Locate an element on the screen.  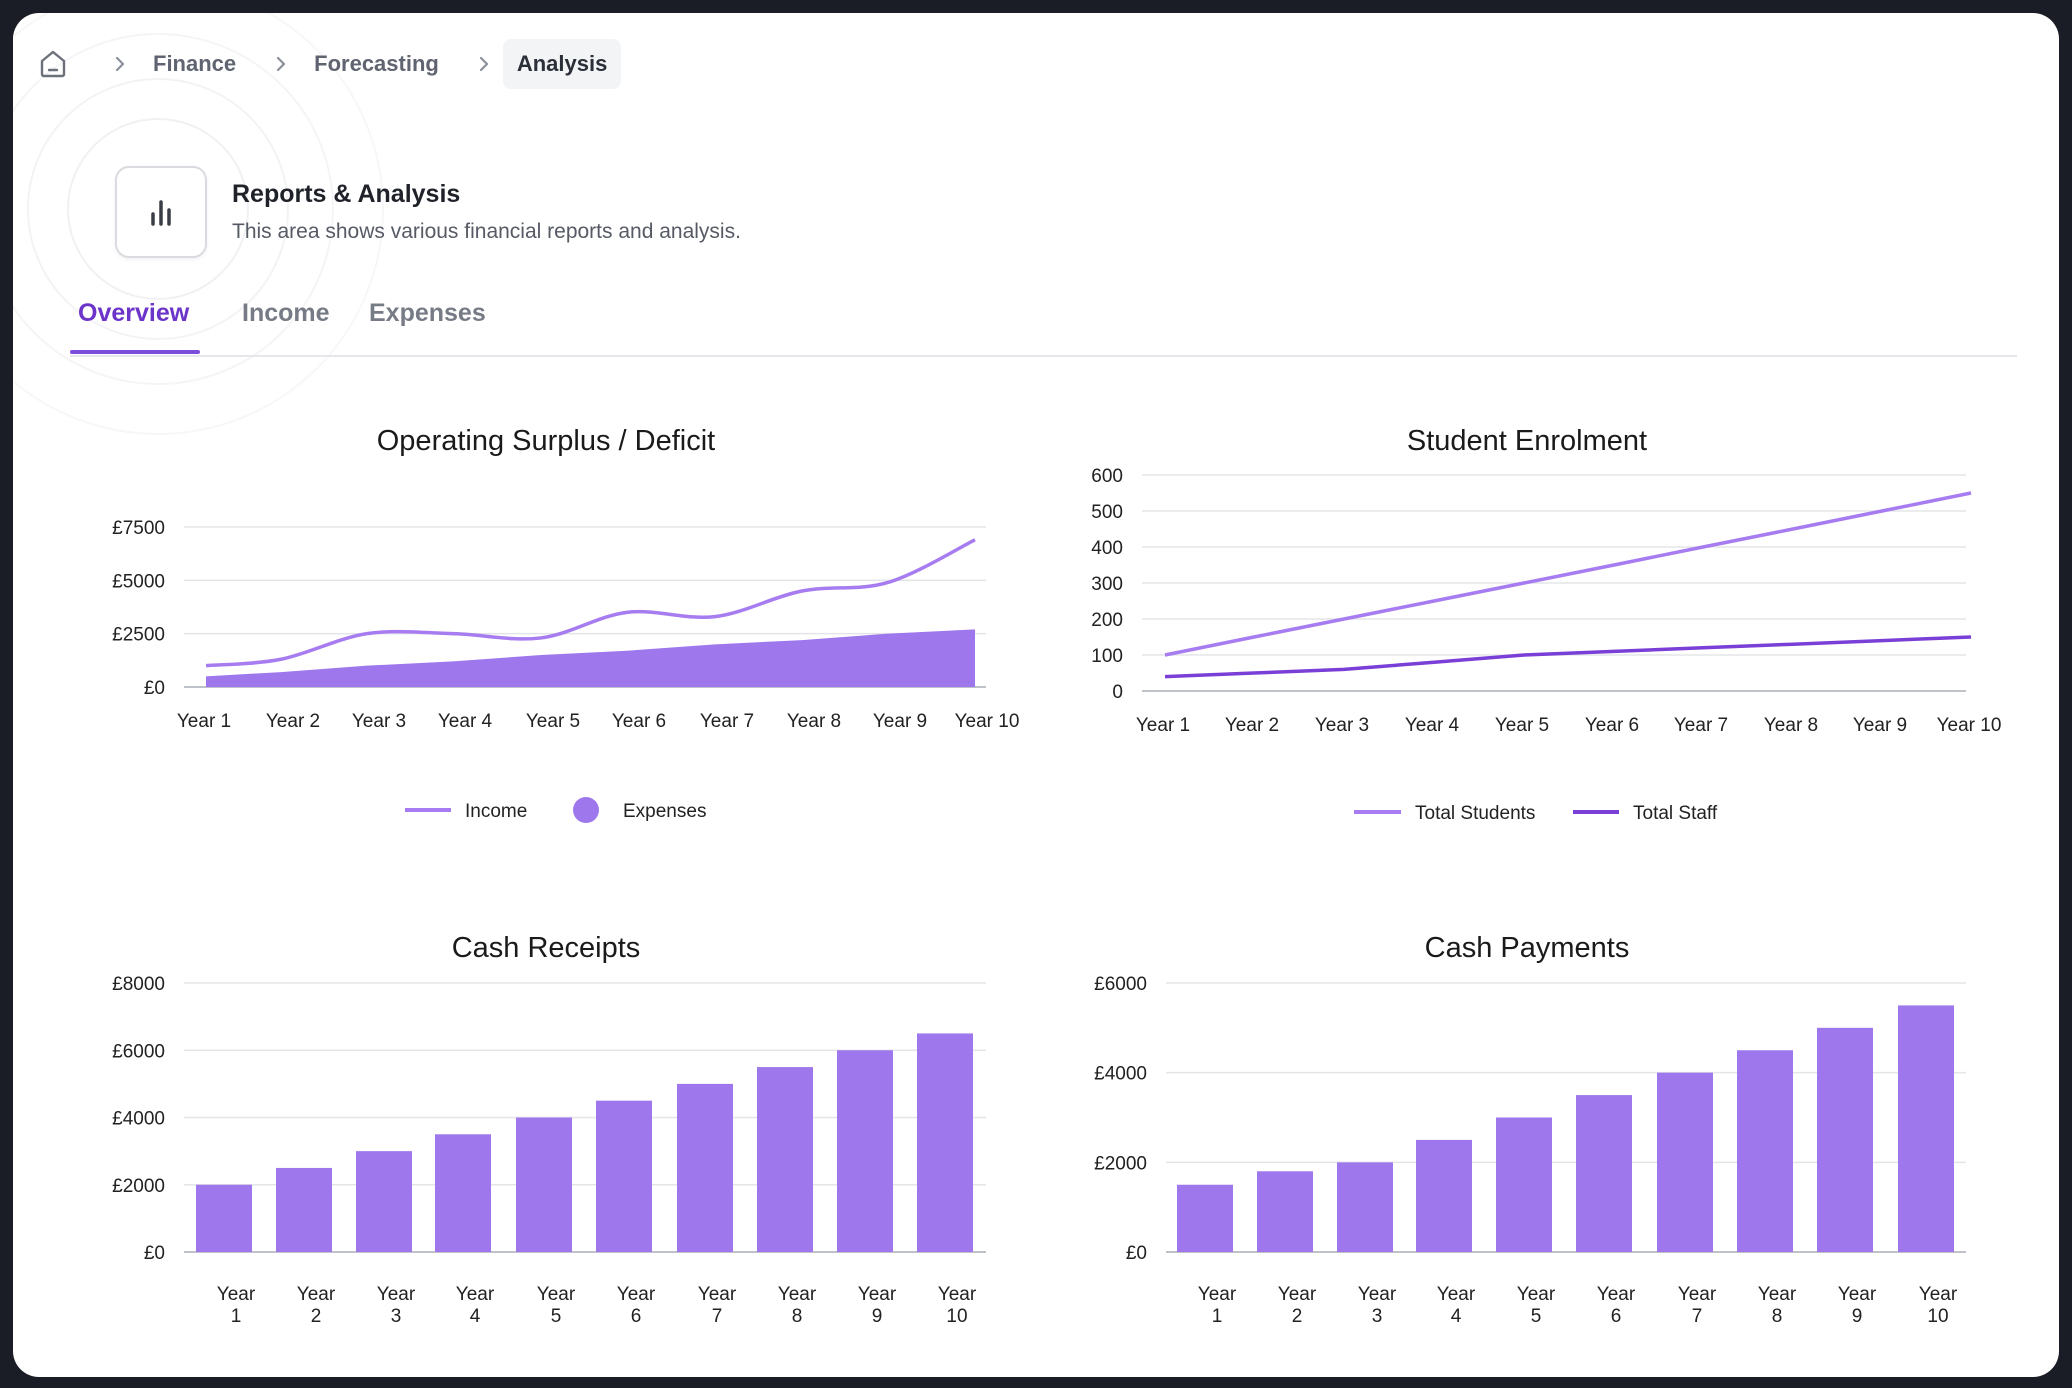
enrolment-chart-ytick-label: 400 is located at coordinates (1107, 548).